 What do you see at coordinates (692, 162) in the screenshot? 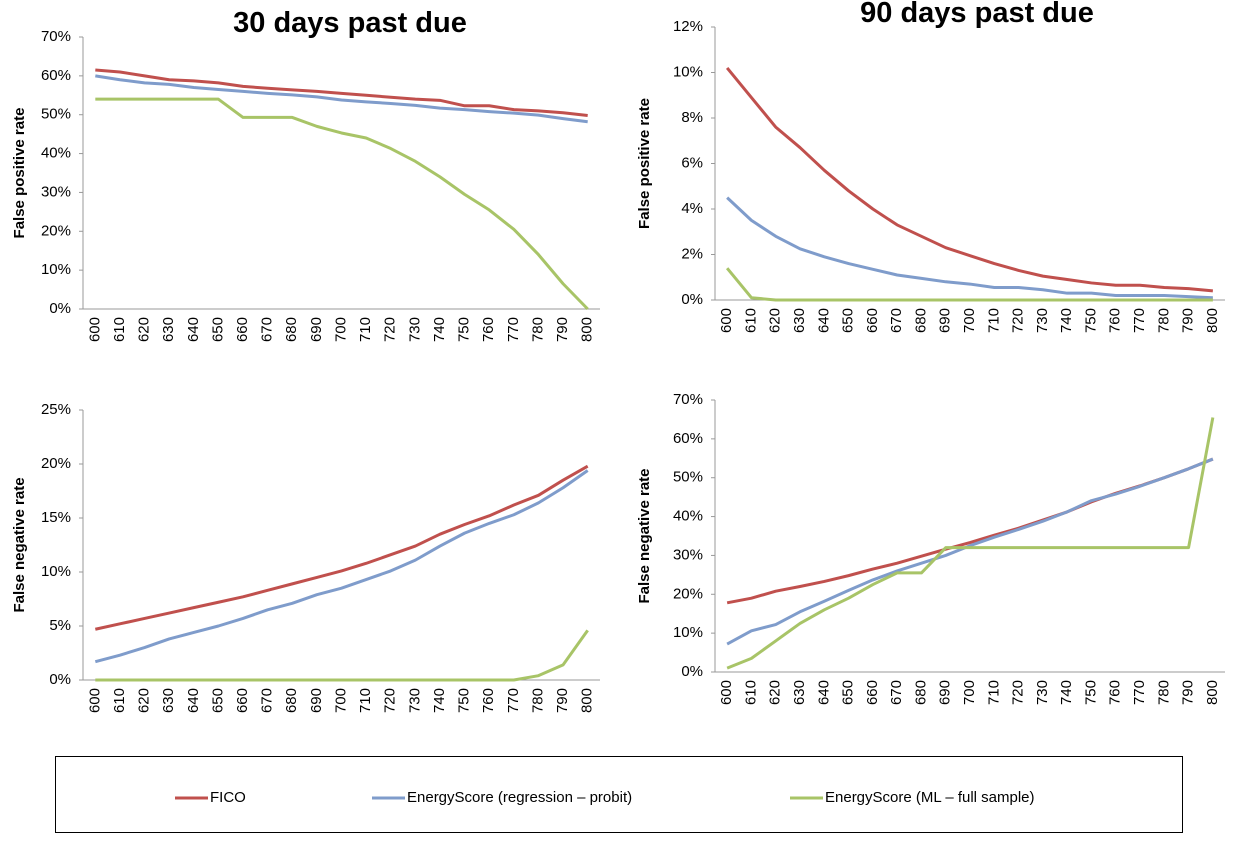
I see `y-tick-label: 6%` at bounding box center [692, 162].